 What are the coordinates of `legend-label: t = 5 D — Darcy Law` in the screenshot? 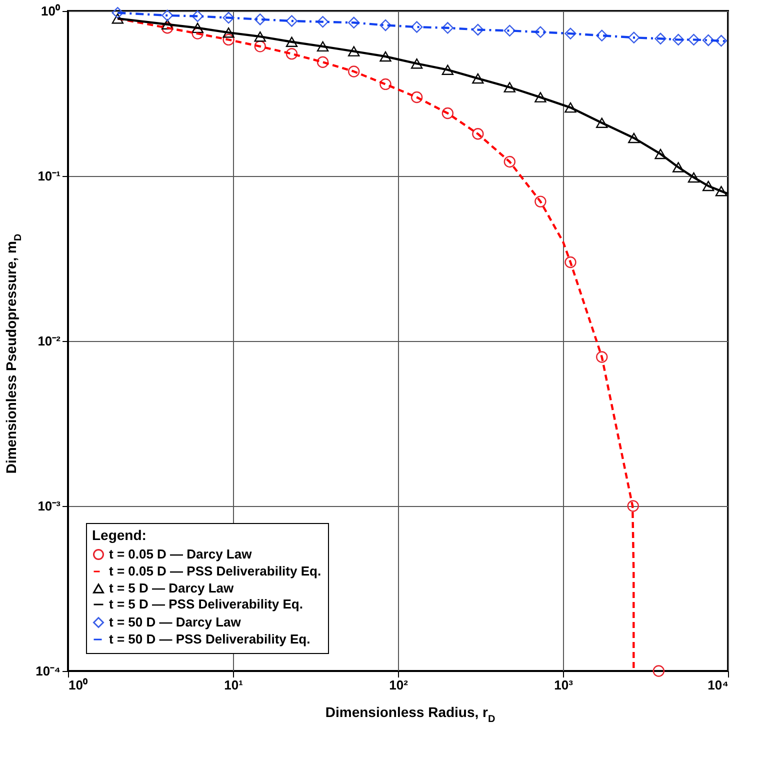 It's located at (172, 588).